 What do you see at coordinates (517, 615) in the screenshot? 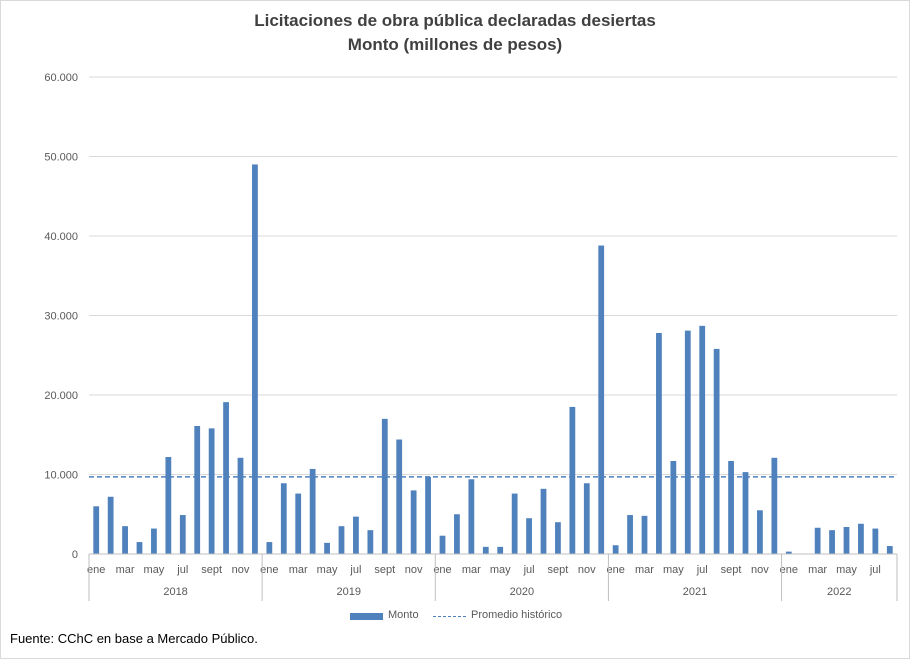
I see `legend-label-promedio: Promedio histórico` at bounding box center [517, 615].